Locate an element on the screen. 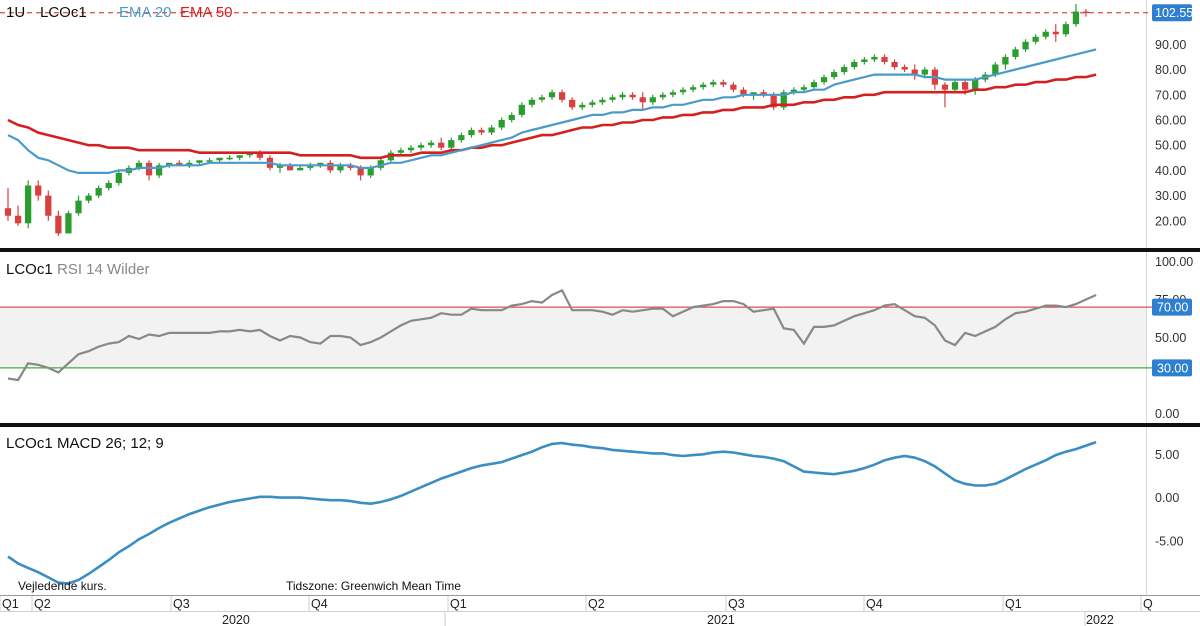  time-axis-quarters: Q1 Q2 Q3 Q4 Q1 Q2 Q3 Q4 Q1 Q is located at coordinates (576, 603).